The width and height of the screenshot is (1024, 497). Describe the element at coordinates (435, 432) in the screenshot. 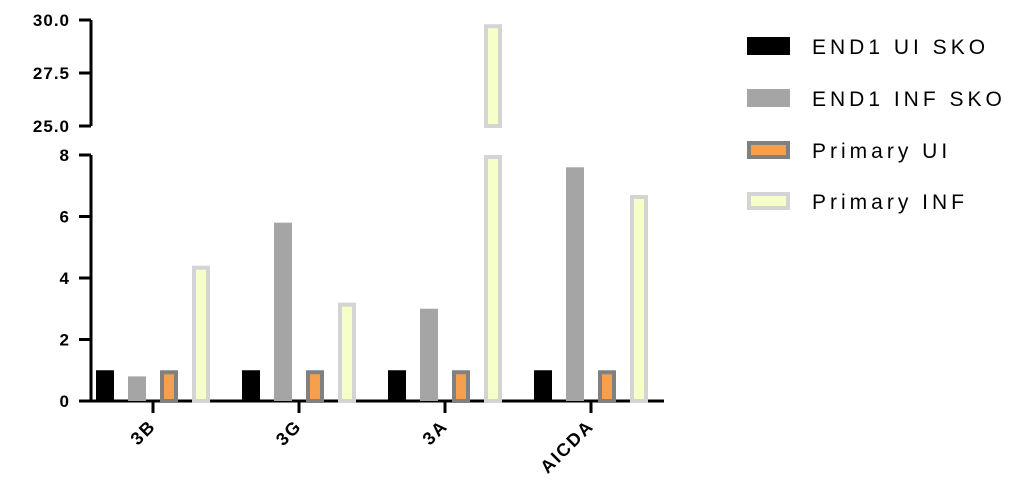

I see `x-tick-label: 3A` at that location.